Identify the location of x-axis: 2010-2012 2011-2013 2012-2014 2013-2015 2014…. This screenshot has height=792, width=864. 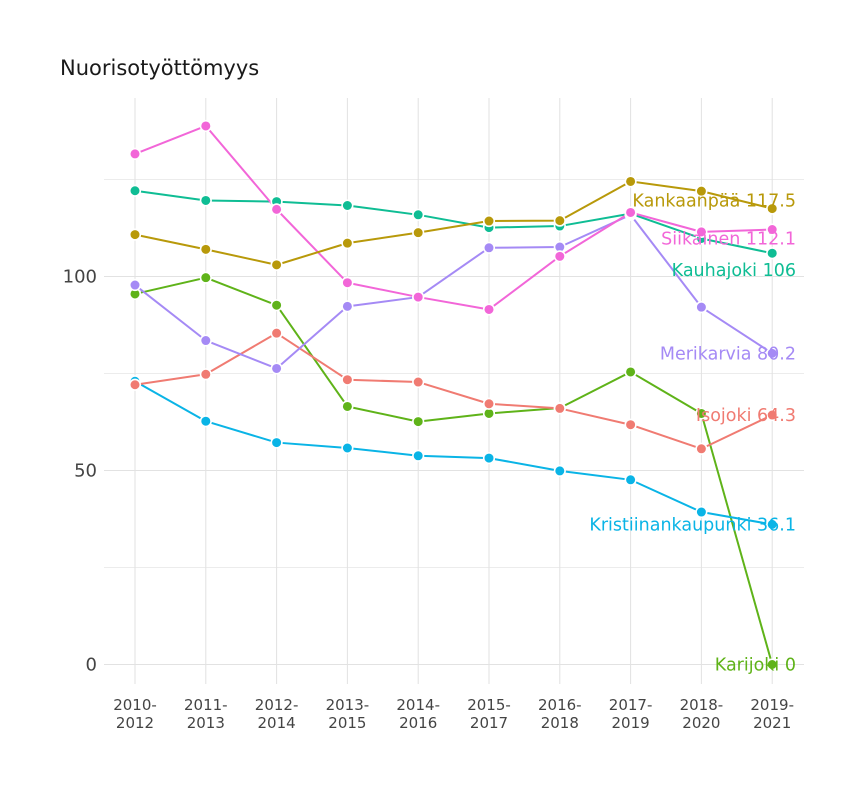
(453, 714).